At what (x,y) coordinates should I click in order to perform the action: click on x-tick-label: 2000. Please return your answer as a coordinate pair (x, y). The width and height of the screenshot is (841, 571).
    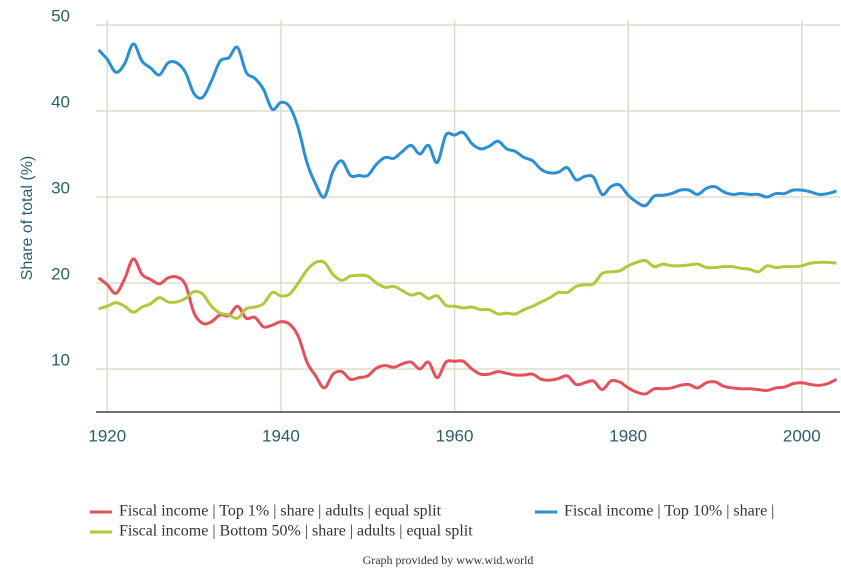
    Looking at the image, I should click on (802, 435).